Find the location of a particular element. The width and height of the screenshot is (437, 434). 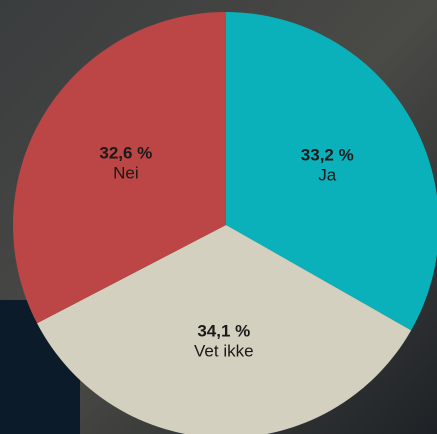

slice-value-label: 34,1 % is located at coordinates (223, 331).